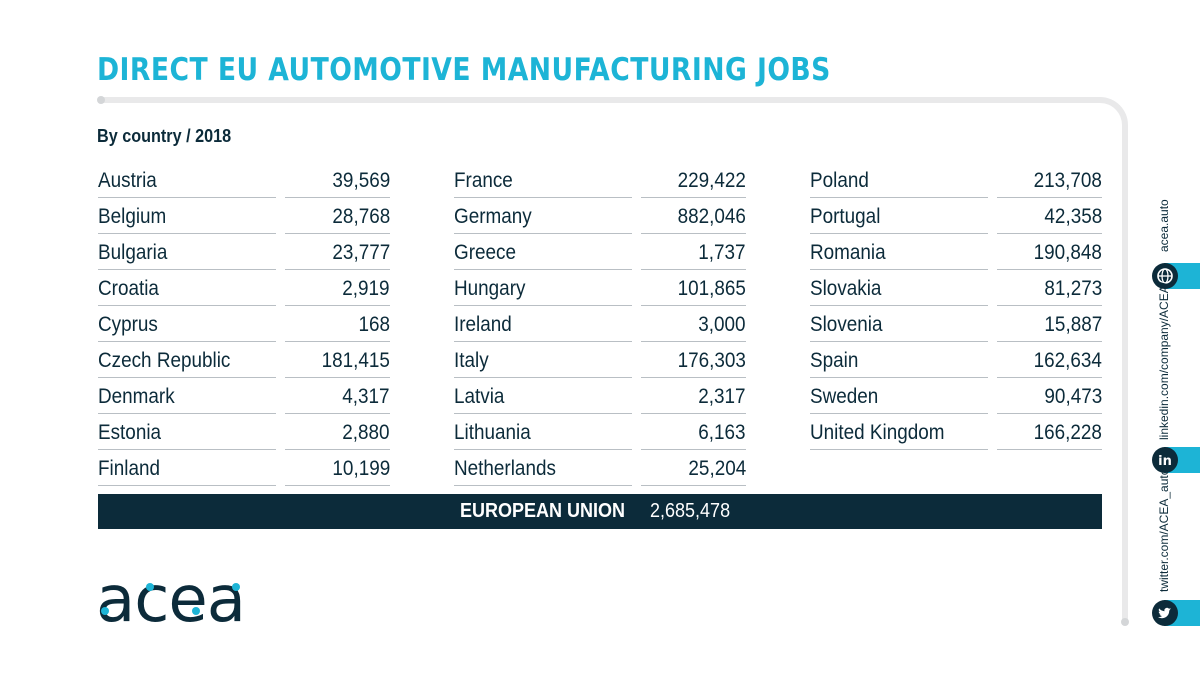  What do you see at coordinates (1125, 375) in the screenshot?
I see `frame-side-line` at bounding box center [1125, 375].